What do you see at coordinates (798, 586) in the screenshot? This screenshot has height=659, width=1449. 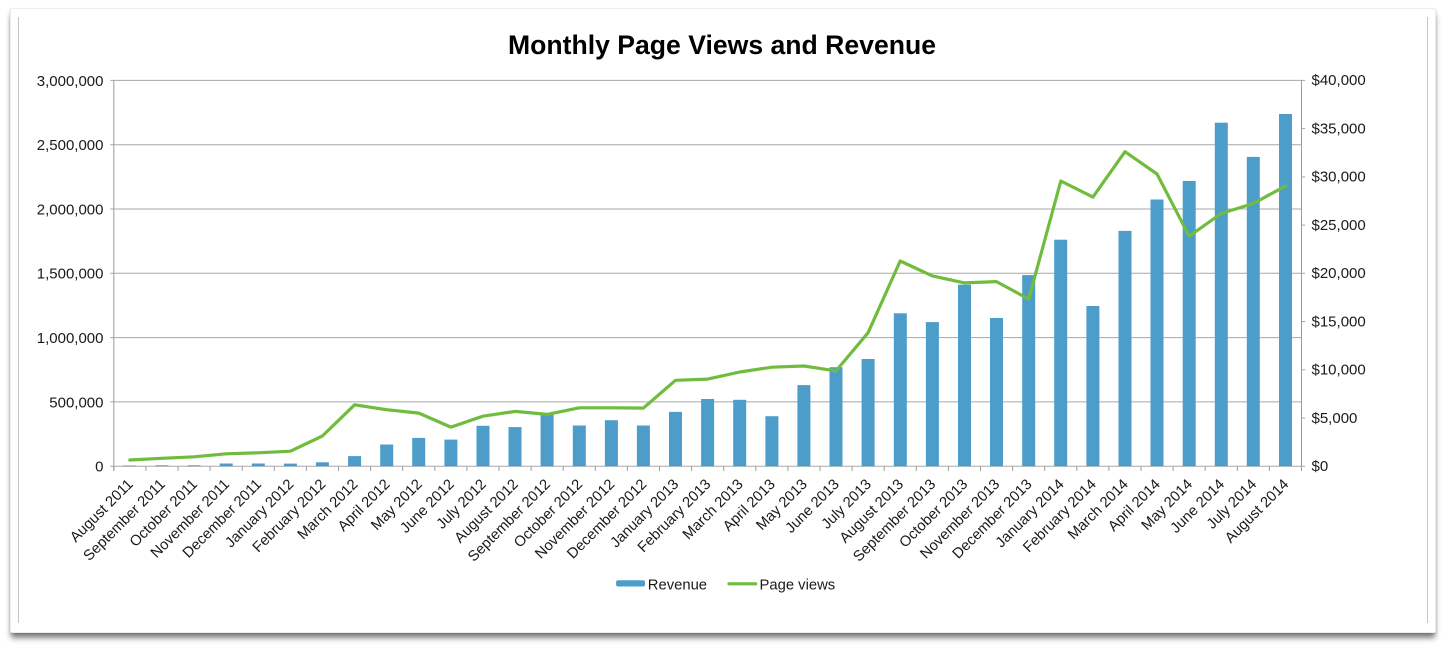 I see `svg-text: Page views` at bounding box center [798, 586].